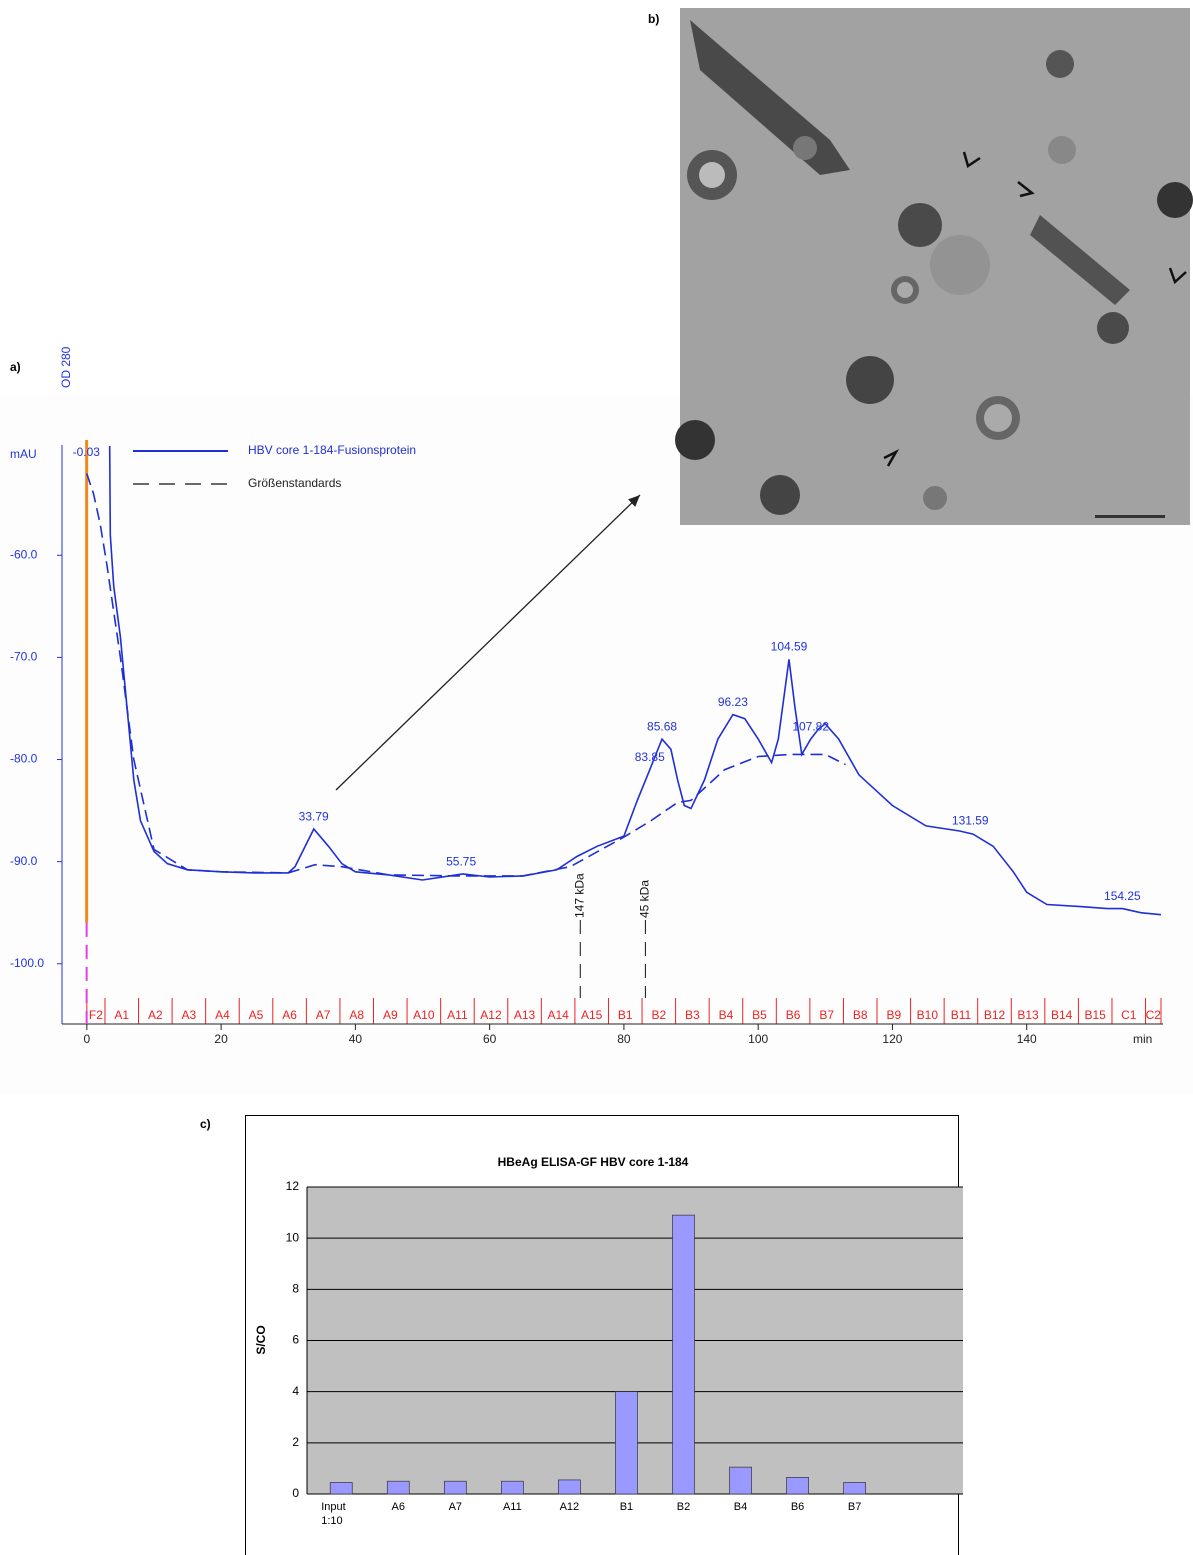 The image size is (1193, 1555). What do you see at coordinates (66, 367) in the screenshot?
I see `y-axis-title: OD 280` at bounding box center [66, 367].